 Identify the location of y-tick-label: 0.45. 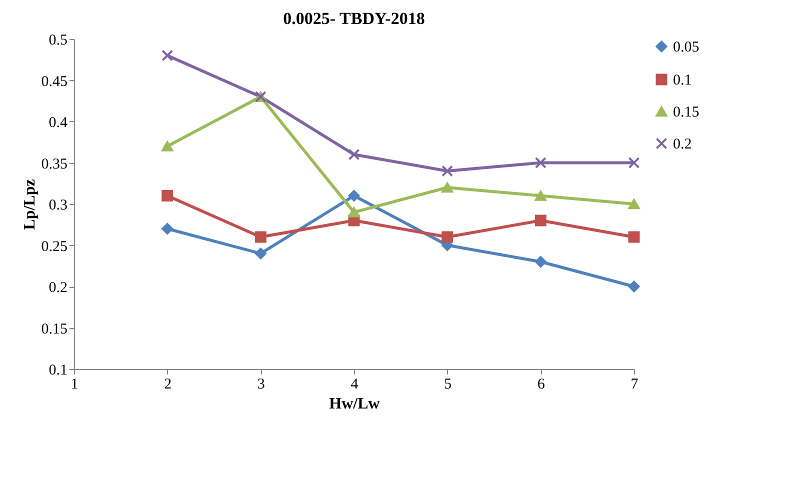
(54, 82).